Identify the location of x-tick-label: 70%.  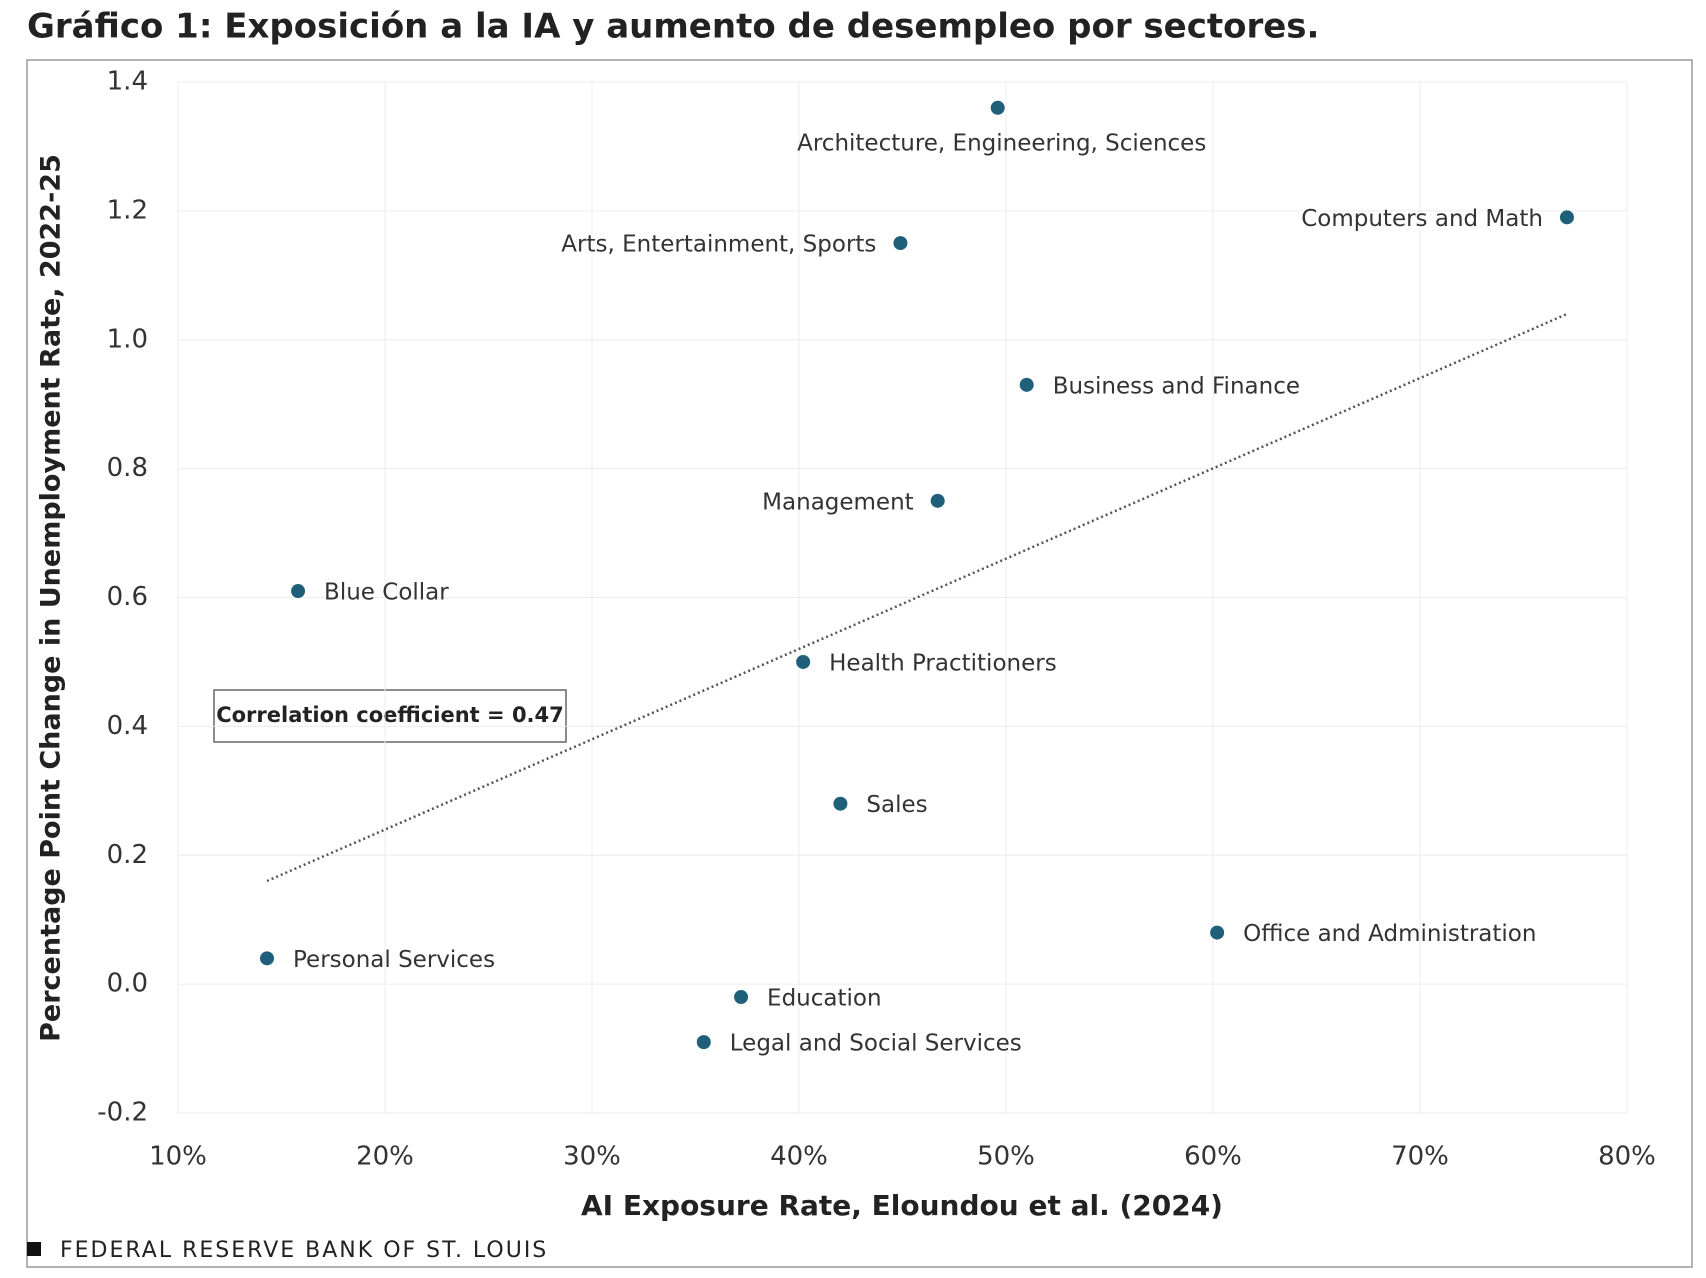
(1420, 1157).